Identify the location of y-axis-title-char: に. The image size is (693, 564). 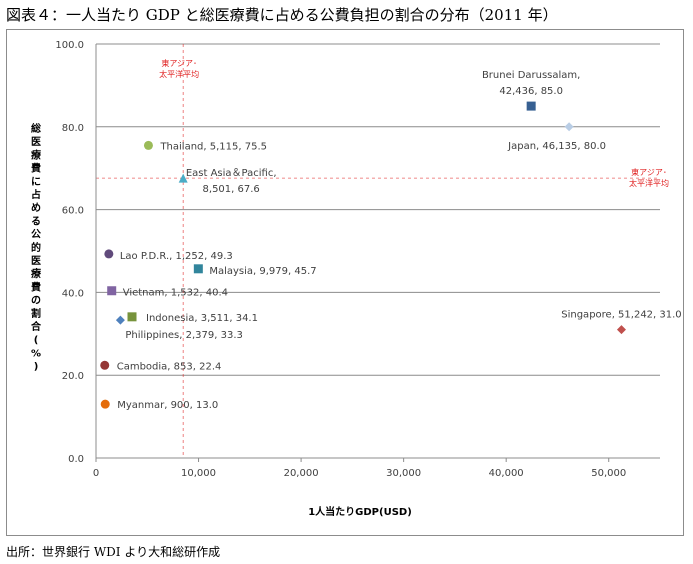
(36, 182).